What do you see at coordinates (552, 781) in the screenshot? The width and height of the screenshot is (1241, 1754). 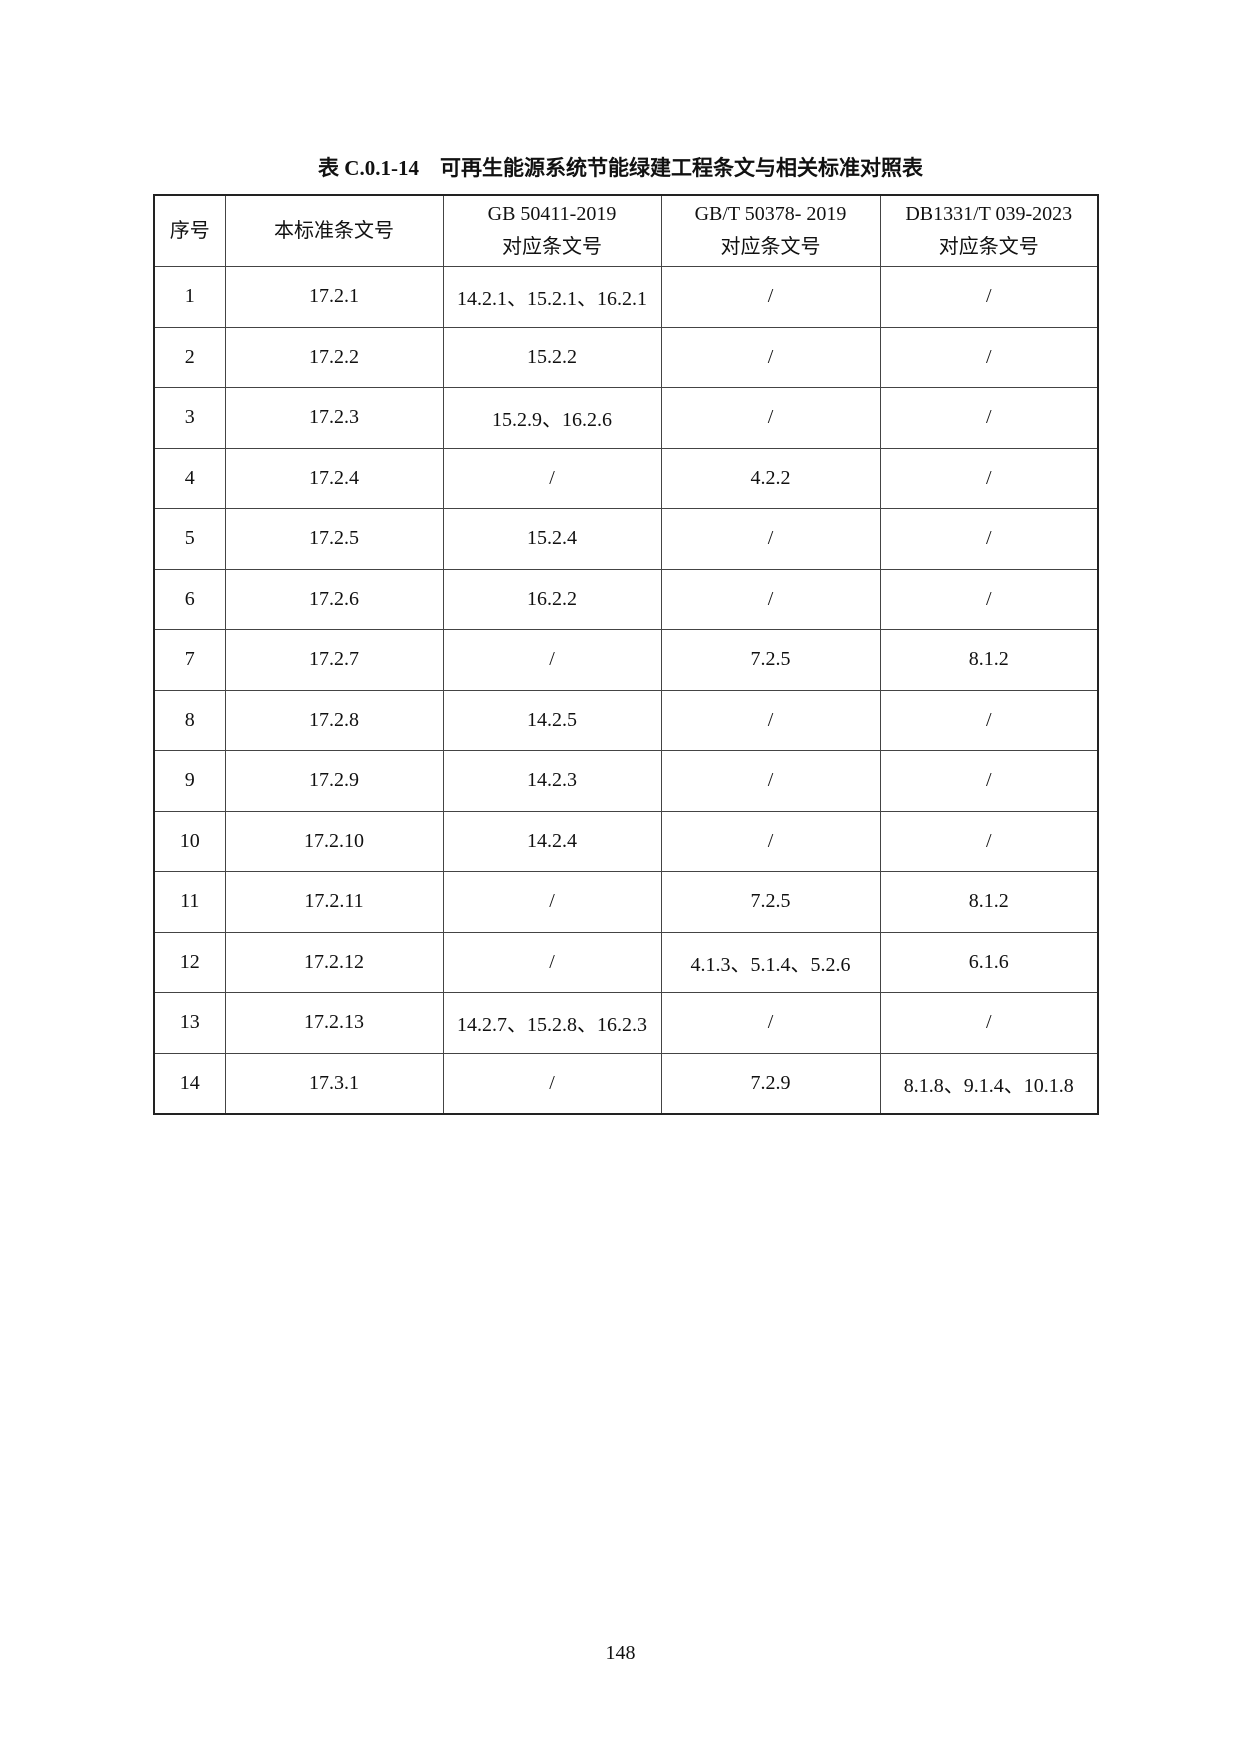 I see `table-cell: 14.2.3` at bounding box center [552, 781].